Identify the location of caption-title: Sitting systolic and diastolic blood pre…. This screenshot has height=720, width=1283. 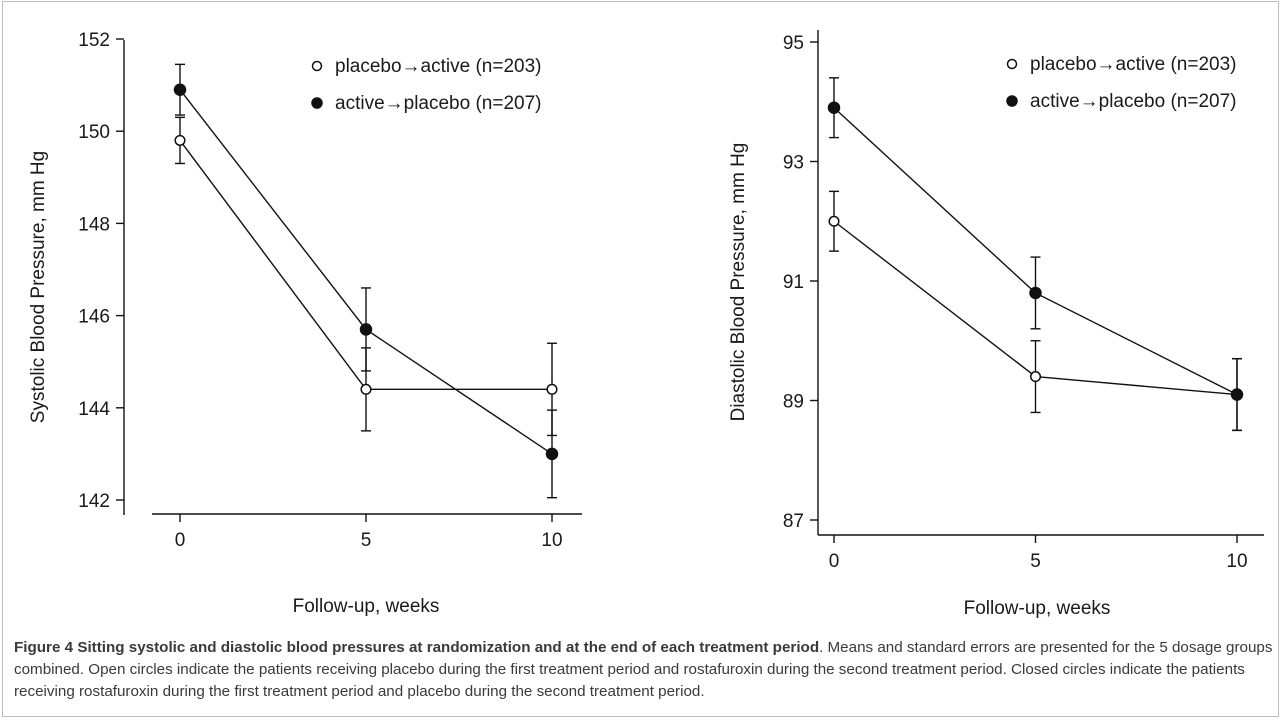
(448, 647).